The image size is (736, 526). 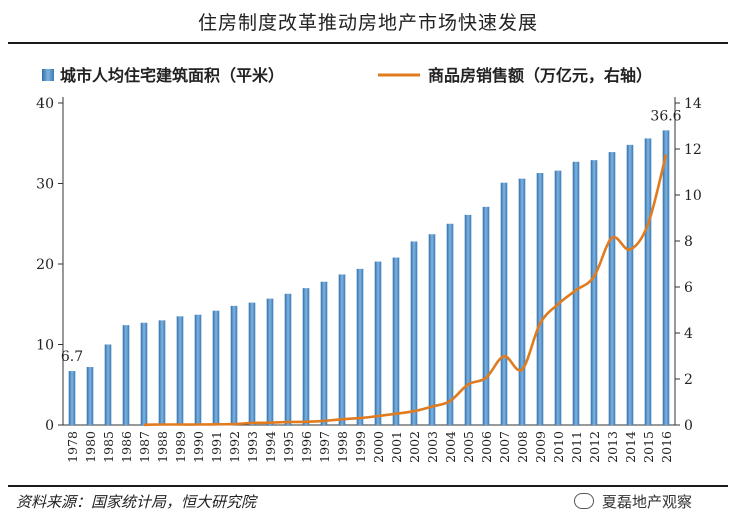 What do you see at coordinates (306, 447) in the screenshot?
I see `x-tick-label: 1996` at bounding box center [306, 447].